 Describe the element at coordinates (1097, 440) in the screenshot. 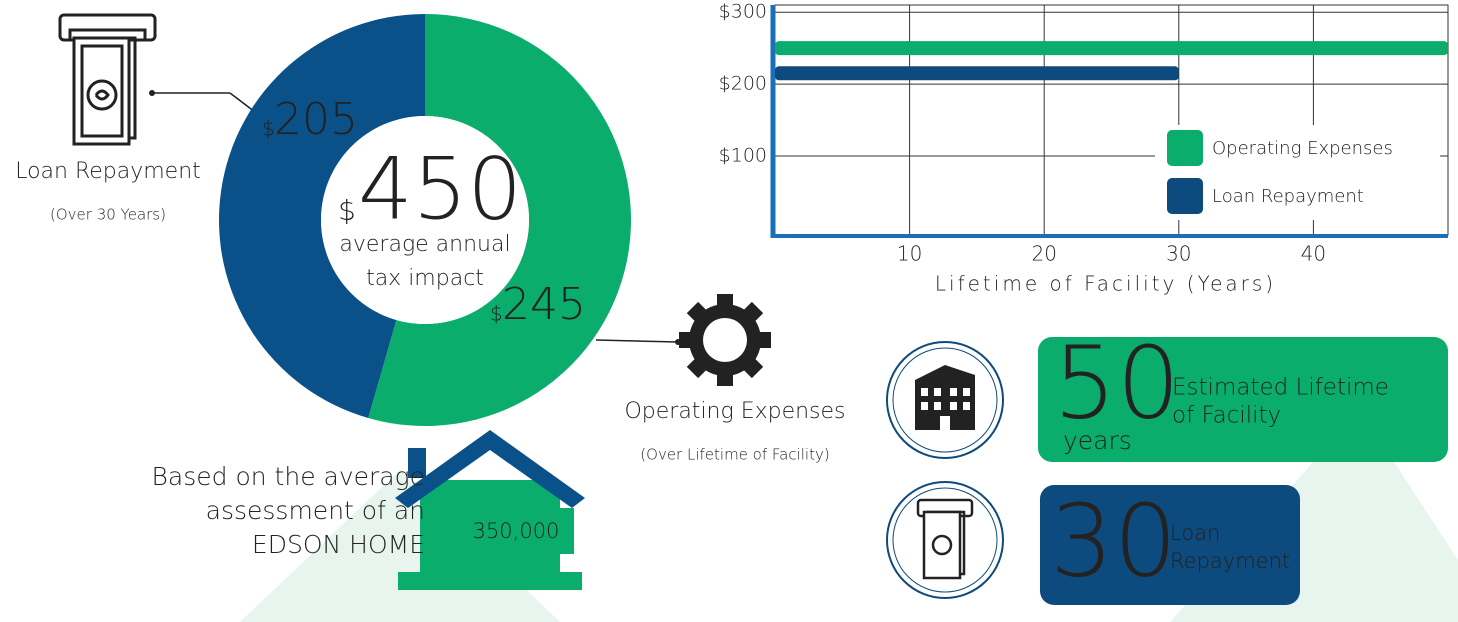

I see `fact-unit: years` at that location.